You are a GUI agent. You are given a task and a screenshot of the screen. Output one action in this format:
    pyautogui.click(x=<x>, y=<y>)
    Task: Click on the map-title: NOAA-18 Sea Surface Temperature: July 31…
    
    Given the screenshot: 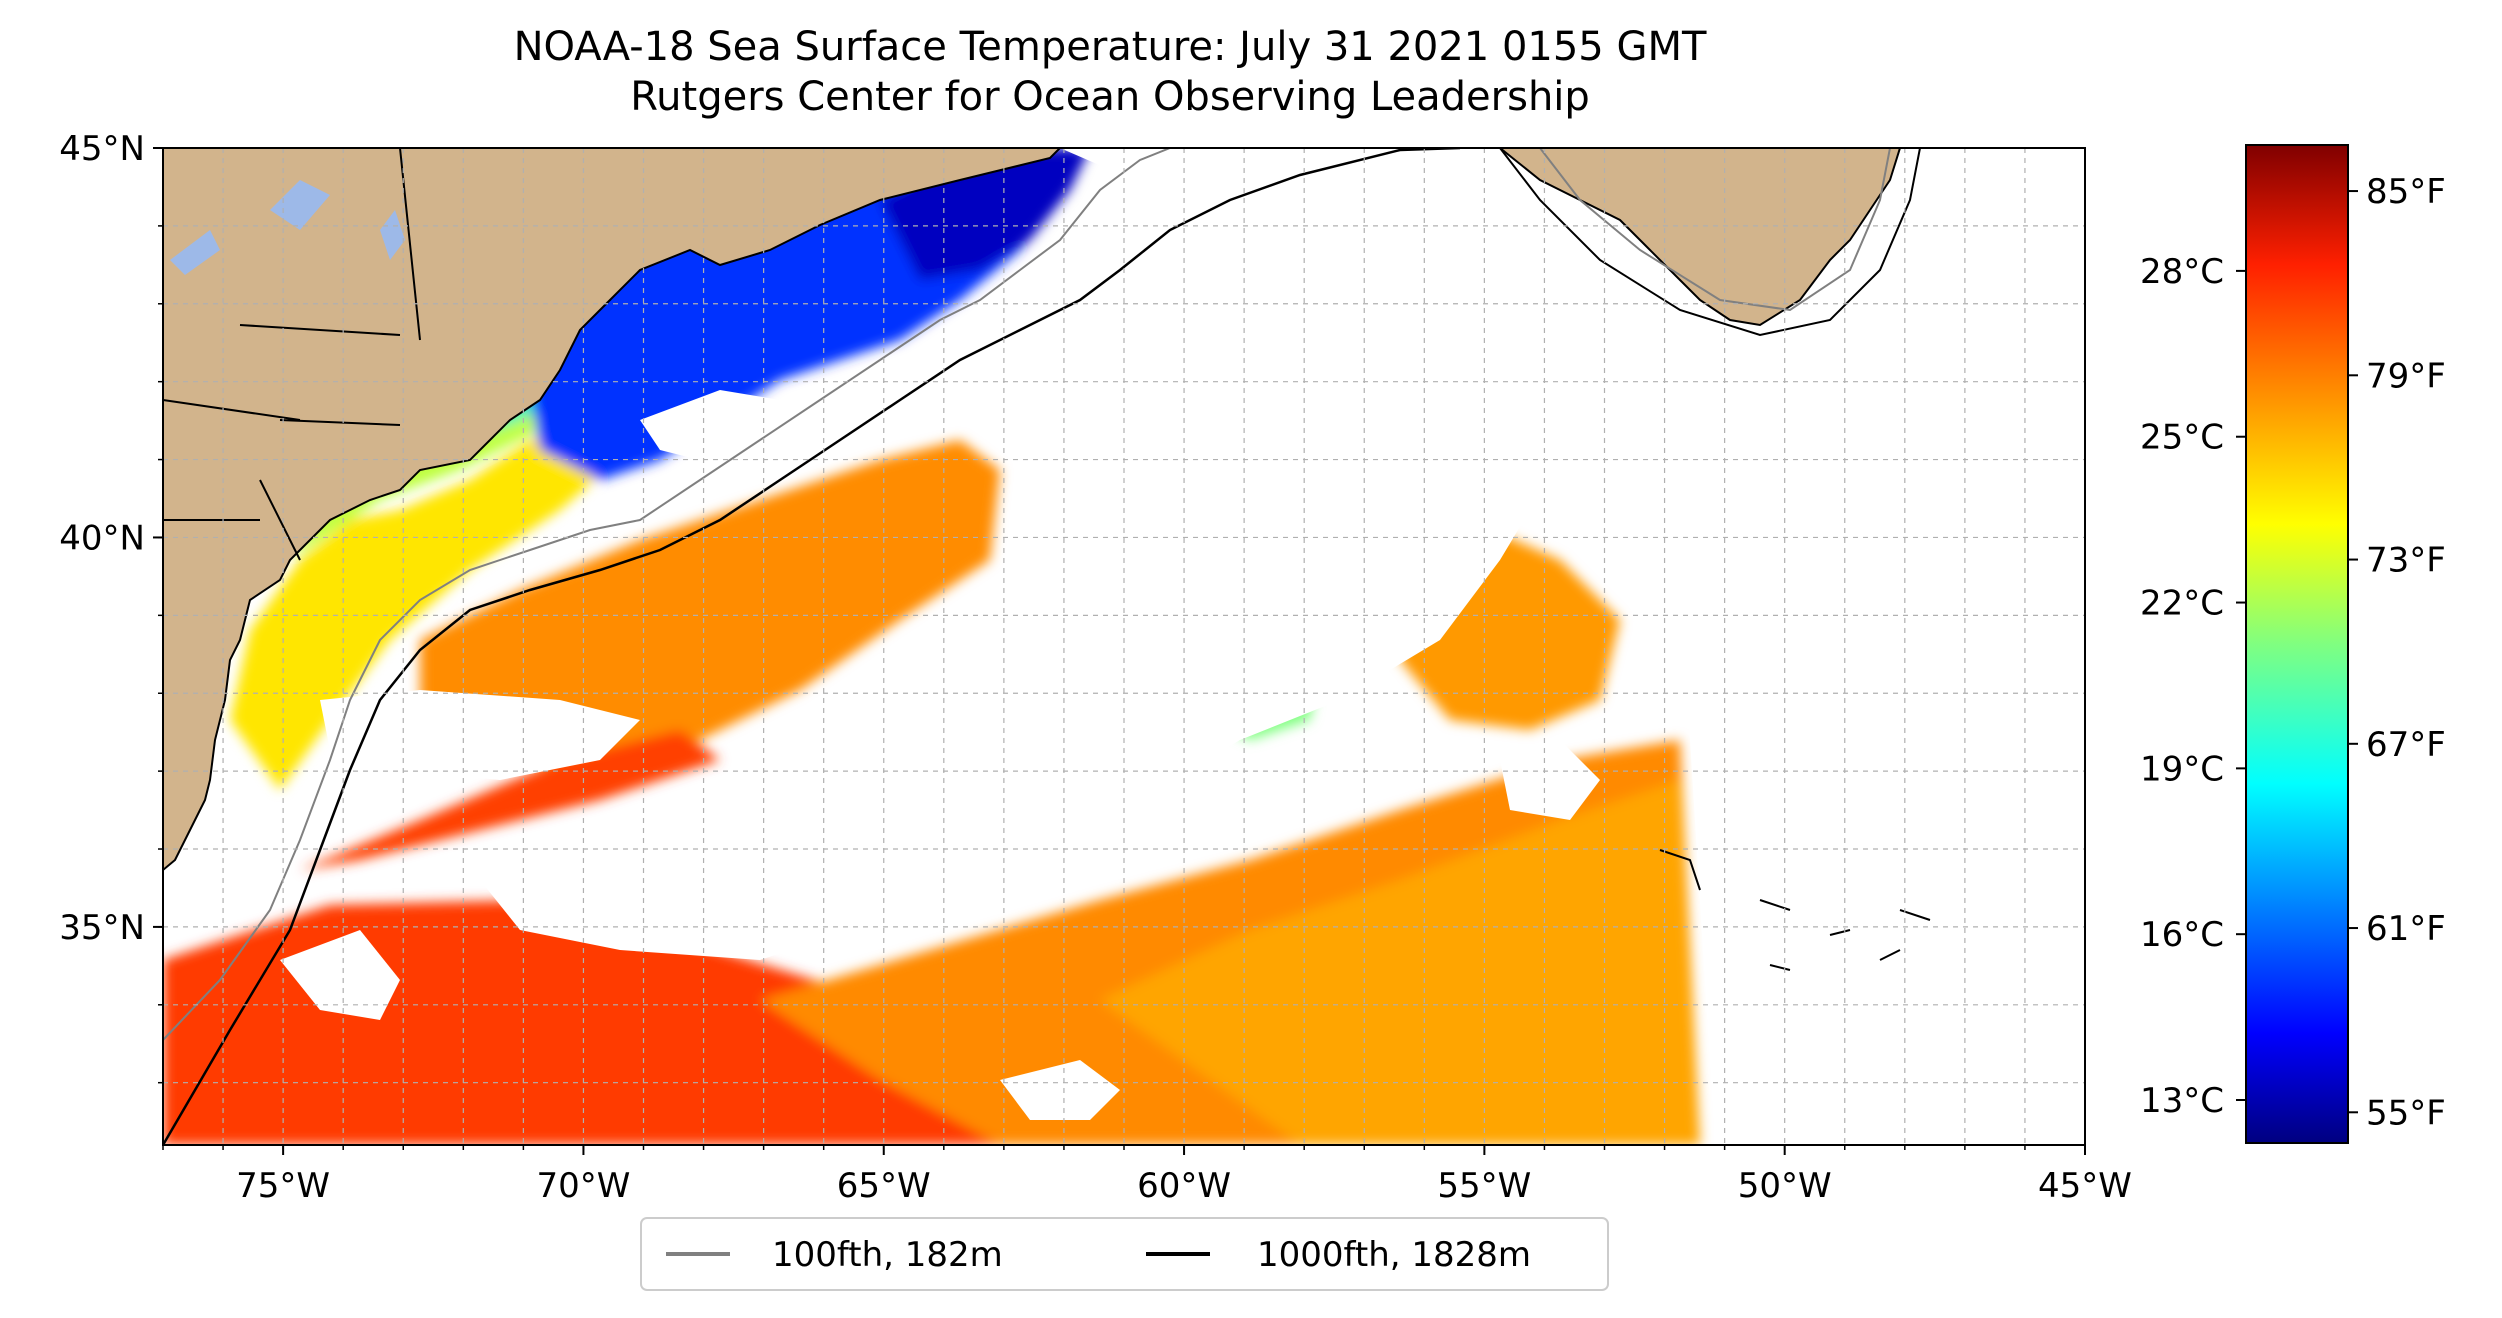 What is the action you would take?
    pyautogui.click(x=1110, y=47)
    